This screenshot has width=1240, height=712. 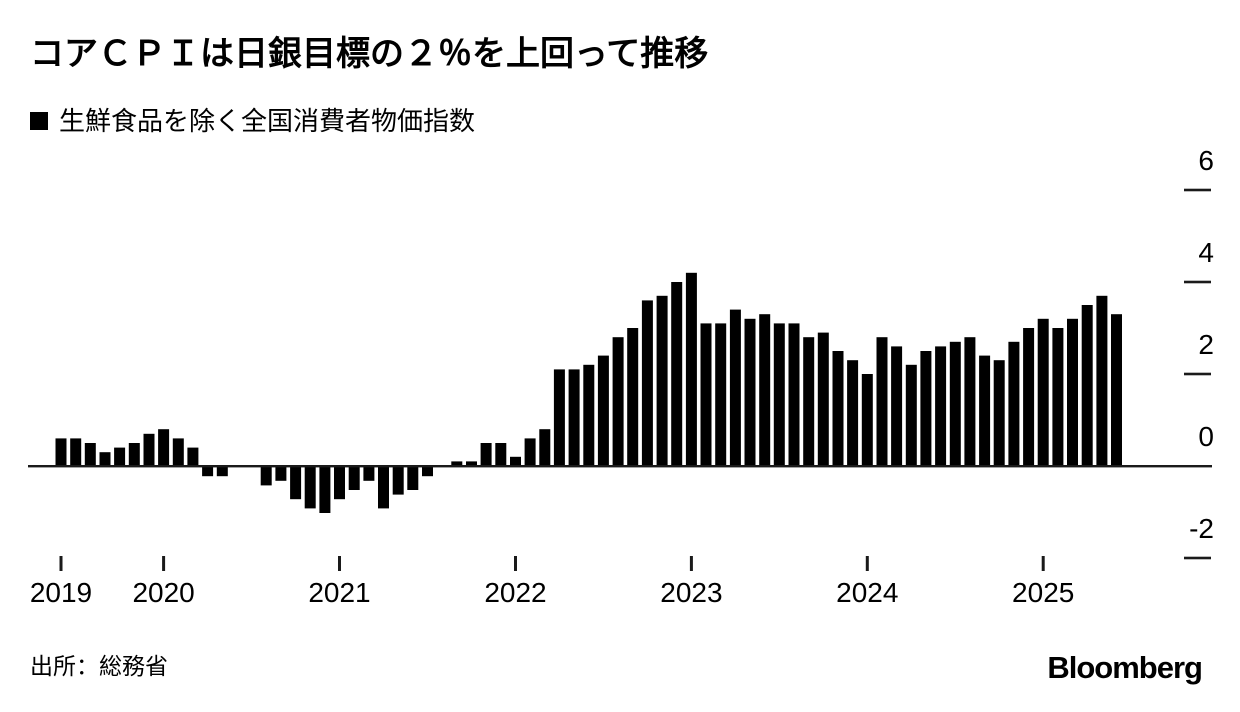 What do you see at coordinates (61, 592) in the screenshot?
I see `x-tick-label: 2019` at bounding box center [61, 592].